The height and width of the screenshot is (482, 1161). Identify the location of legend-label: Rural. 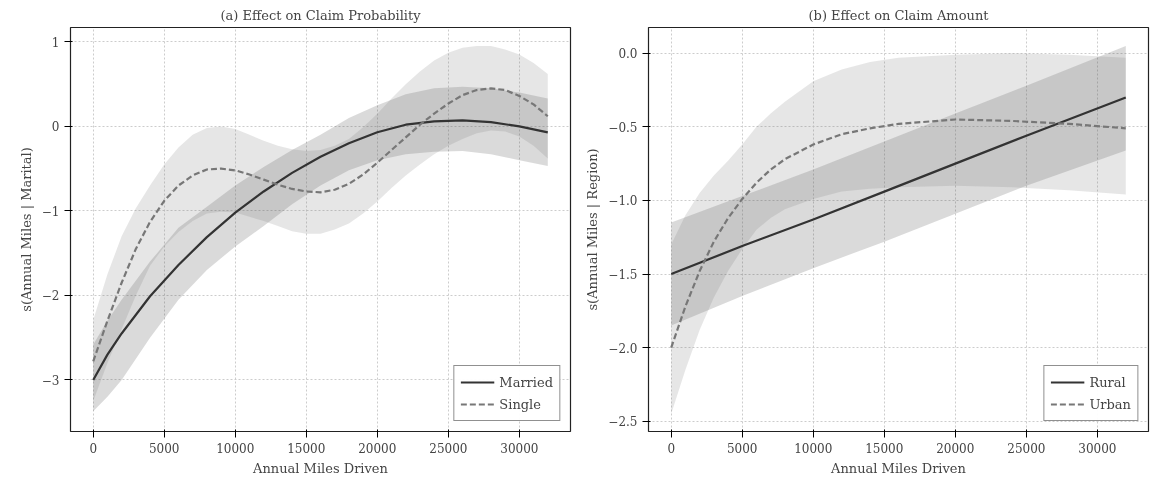
(1107, 382).